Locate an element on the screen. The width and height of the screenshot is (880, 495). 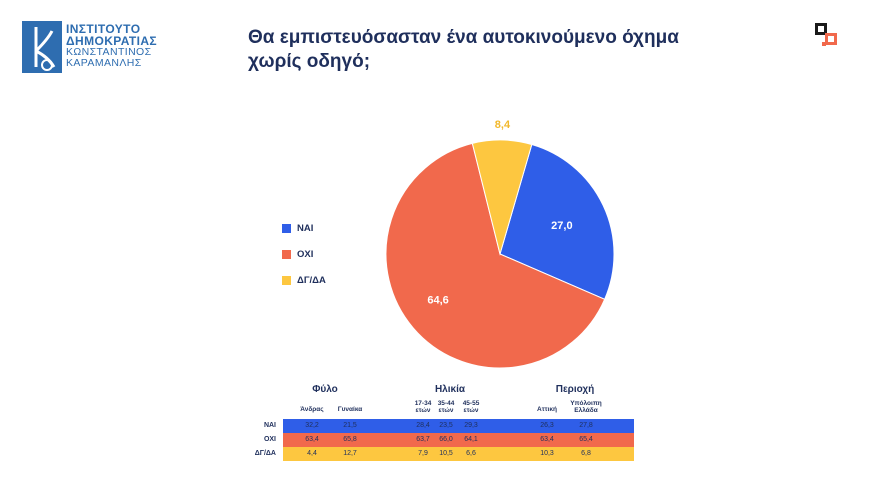
pie-slice-dgda is located at coordinates (502, 197).